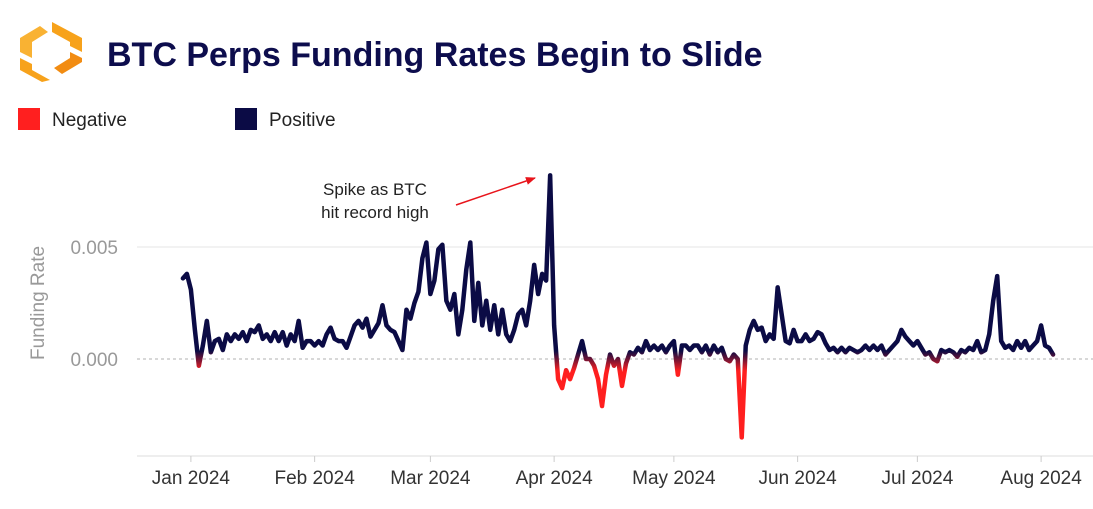  What do you see at coordinates (191, 478) in the screenshot?
I see `x-tick-label: Jan 2024` at bounding box center [191, 478].